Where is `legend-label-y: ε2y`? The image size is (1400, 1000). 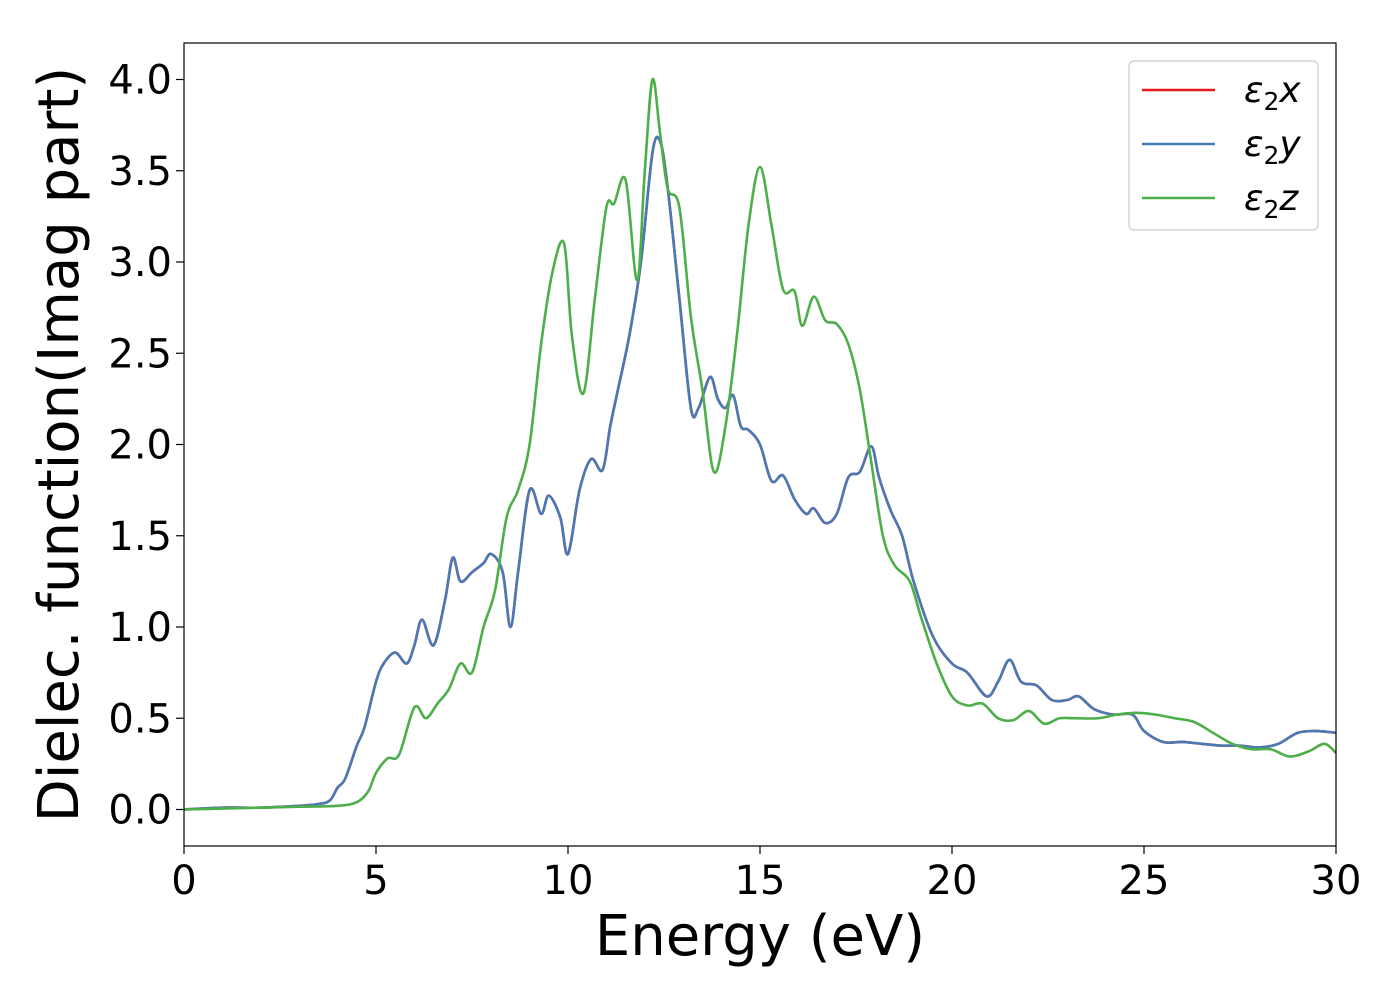
legend-label-y: ε2y is located at coordinates (1272, 147).